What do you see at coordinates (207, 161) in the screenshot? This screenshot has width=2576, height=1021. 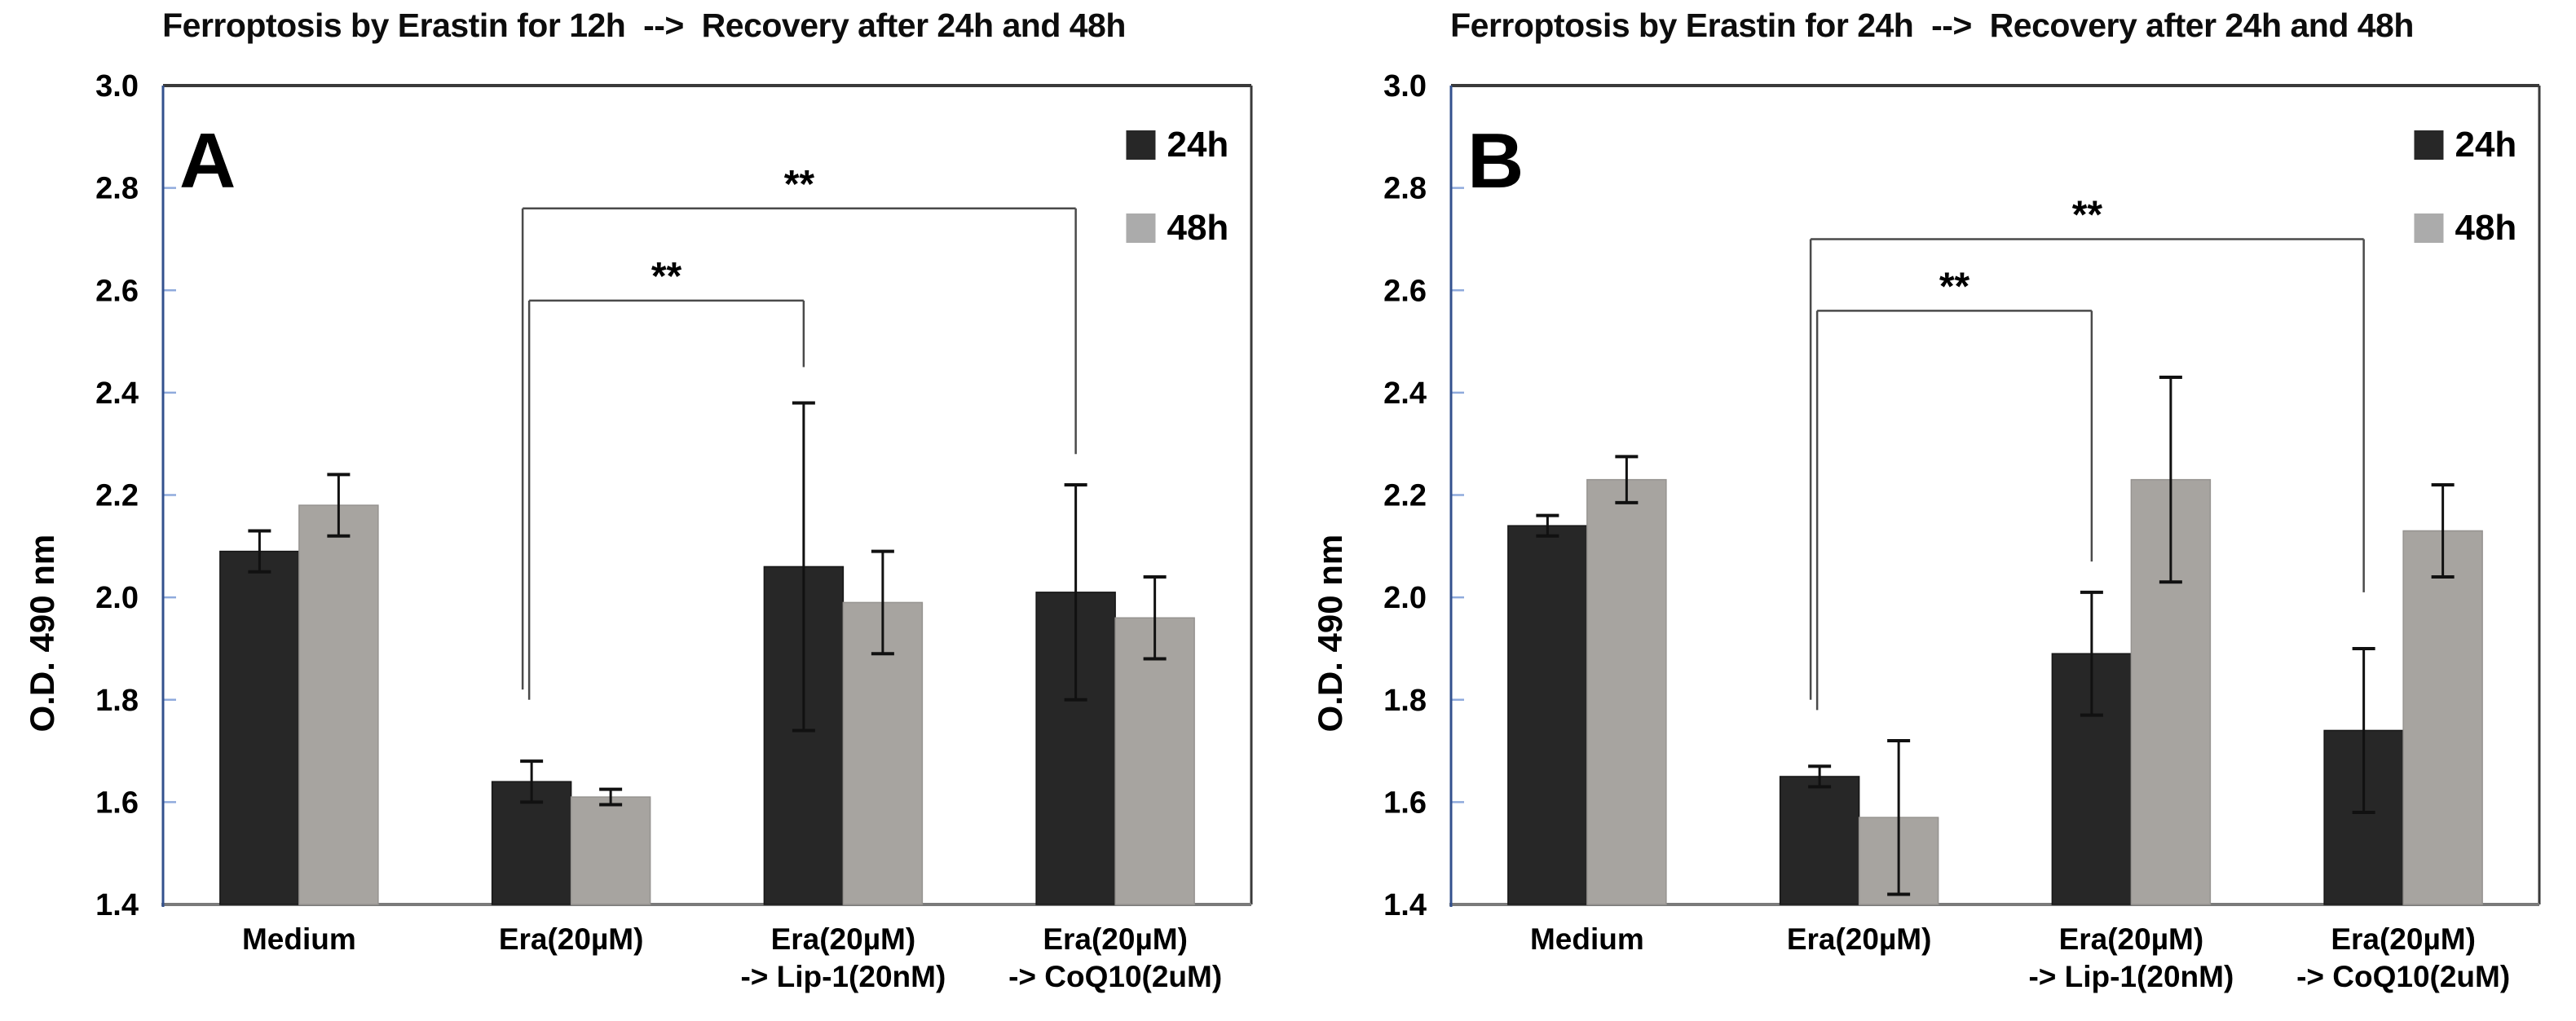 I see `panel-letter: A` at bounding box center [207, 161].